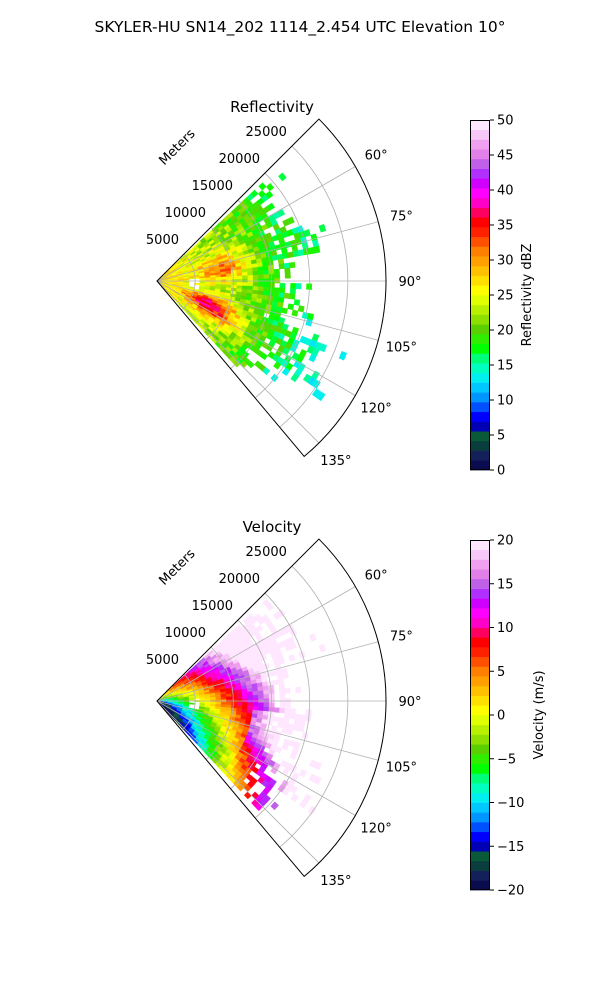  Describe the element at coordinates (162, 240) in the screenshot. I see `range-tick-label: 5000` at that location.